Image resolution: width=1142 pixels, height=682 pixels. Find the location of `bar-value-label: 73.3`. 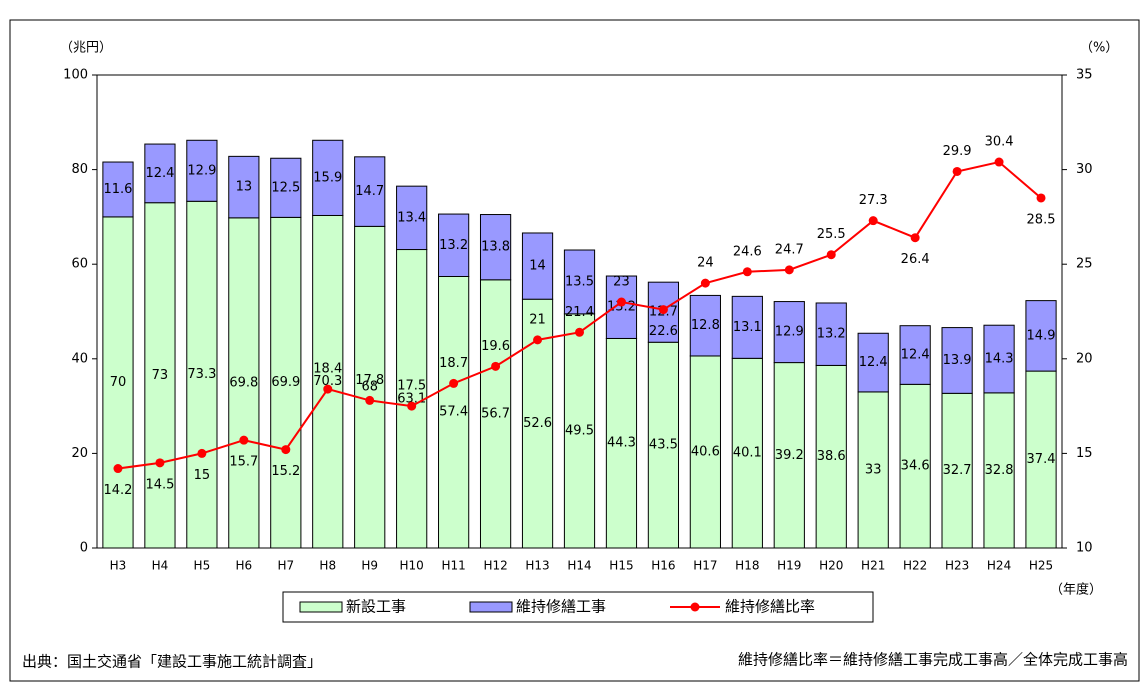

bar-value-label: 73.3 is located at coordinates (201, 374).